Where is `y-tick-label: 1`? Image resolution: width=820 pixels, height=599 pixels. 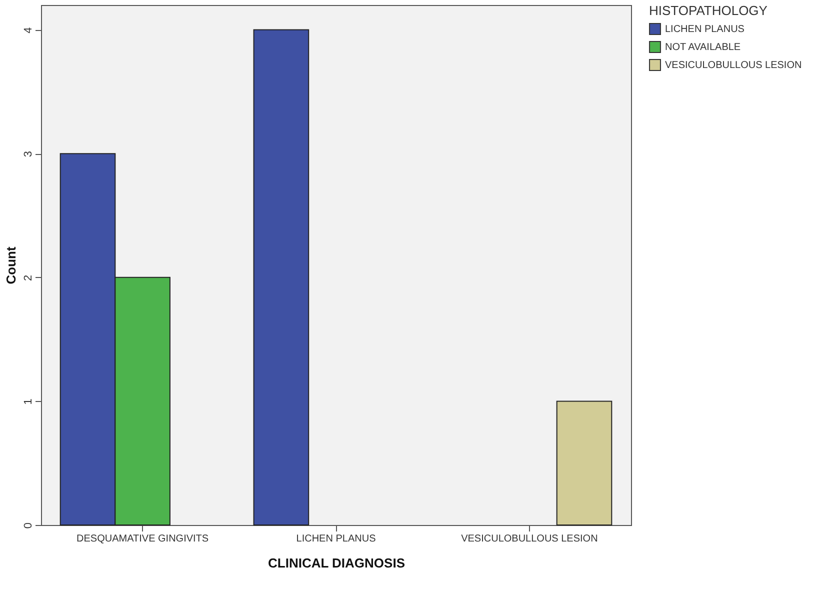 y-tick-label: 1 is located at coordinates (28, 401).